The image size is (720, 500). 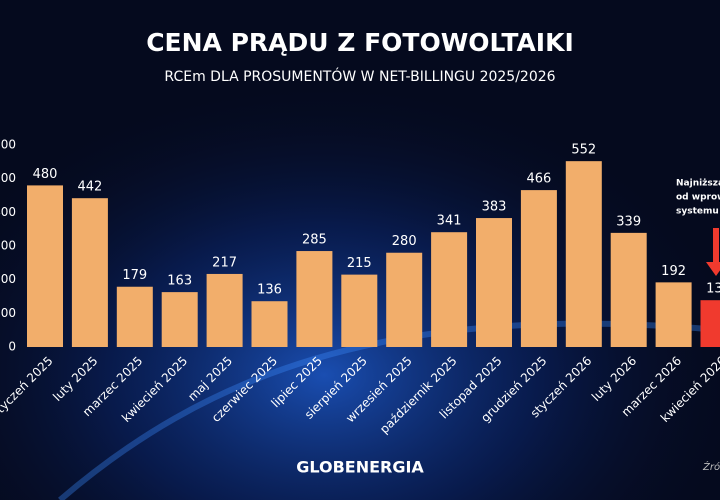 What do you see at coordinates (12, 347) in the screenshot?
I see `y-tick-label: 0` at bounding box center [12, 347].